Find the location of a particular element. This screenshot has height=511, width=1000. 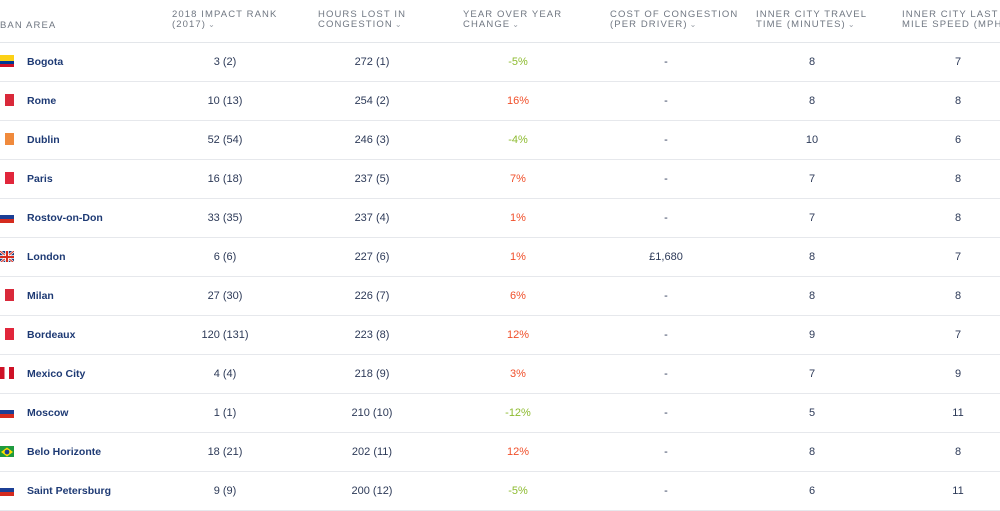

table-row: Bordeaux 120 (131) 223 (8) 12% - 9 7 is located at coordinates (500, 335).